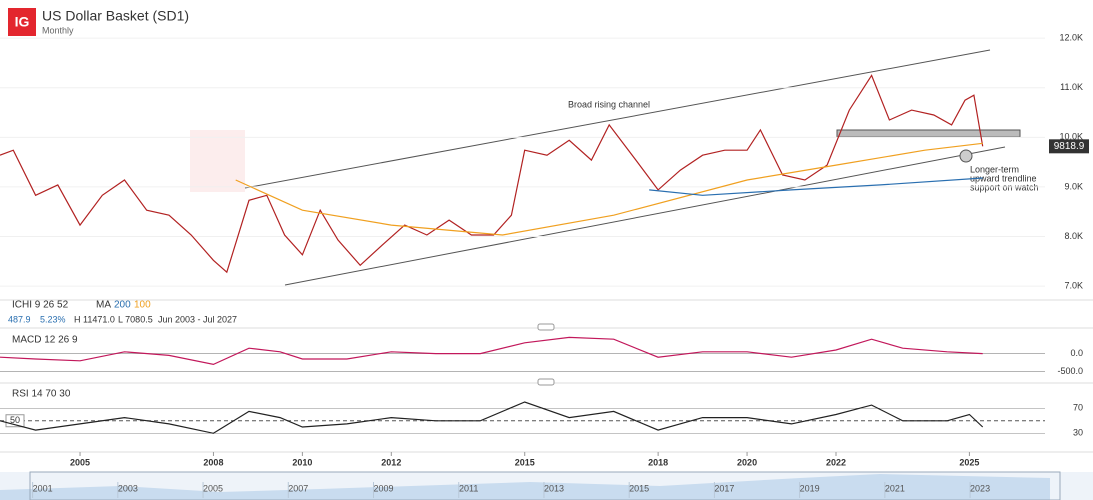 The height and width of the screenshot is (500, 1093). Describe the element at coordinates (639, 488) in the screenshot. I see `navigator-label: 2015` at that location.